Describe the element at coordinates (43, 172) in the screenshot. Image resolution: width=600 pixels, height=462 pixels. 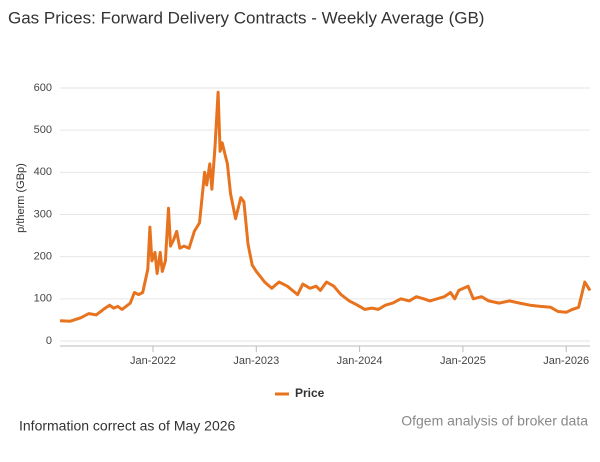
I see `y-tick-label: 400` at that location.